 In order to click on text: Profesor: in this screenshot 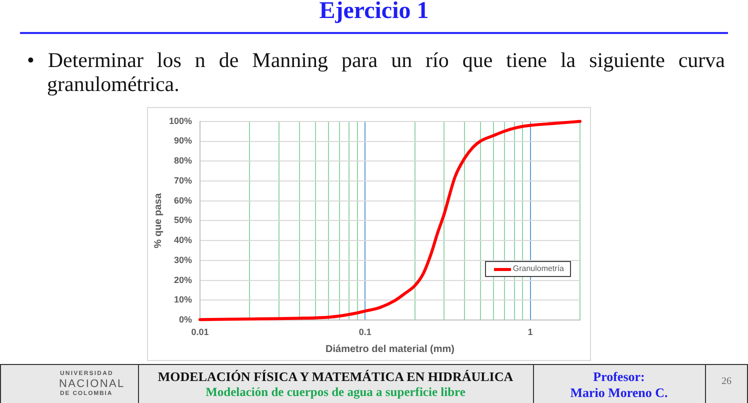, I will do `click(619, 377)`.